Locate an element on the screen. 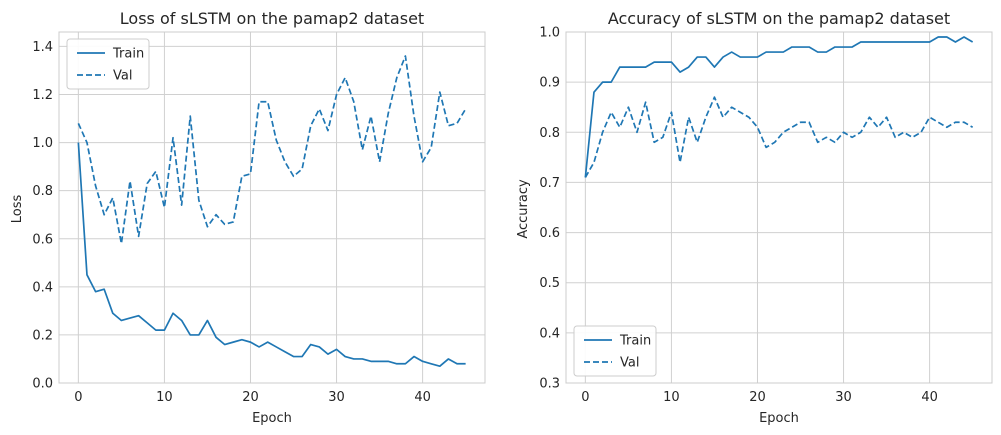 This screenshot has width=1001, height=435. loss-legend-label-val: Val is located at coordinates (122, 76).